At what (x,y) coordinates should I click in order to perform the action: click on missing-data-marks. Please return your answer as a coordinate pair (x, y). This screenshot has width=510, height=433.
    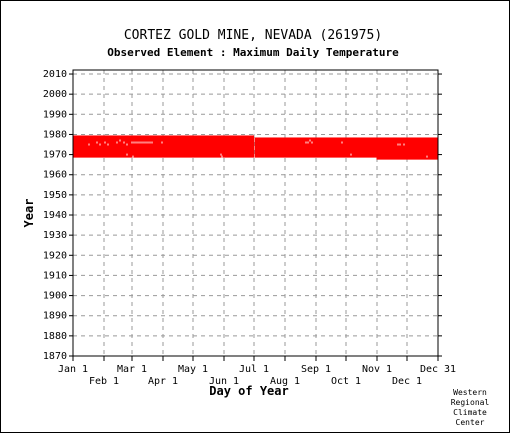
    Looking at the image, I should click on (258, 148).